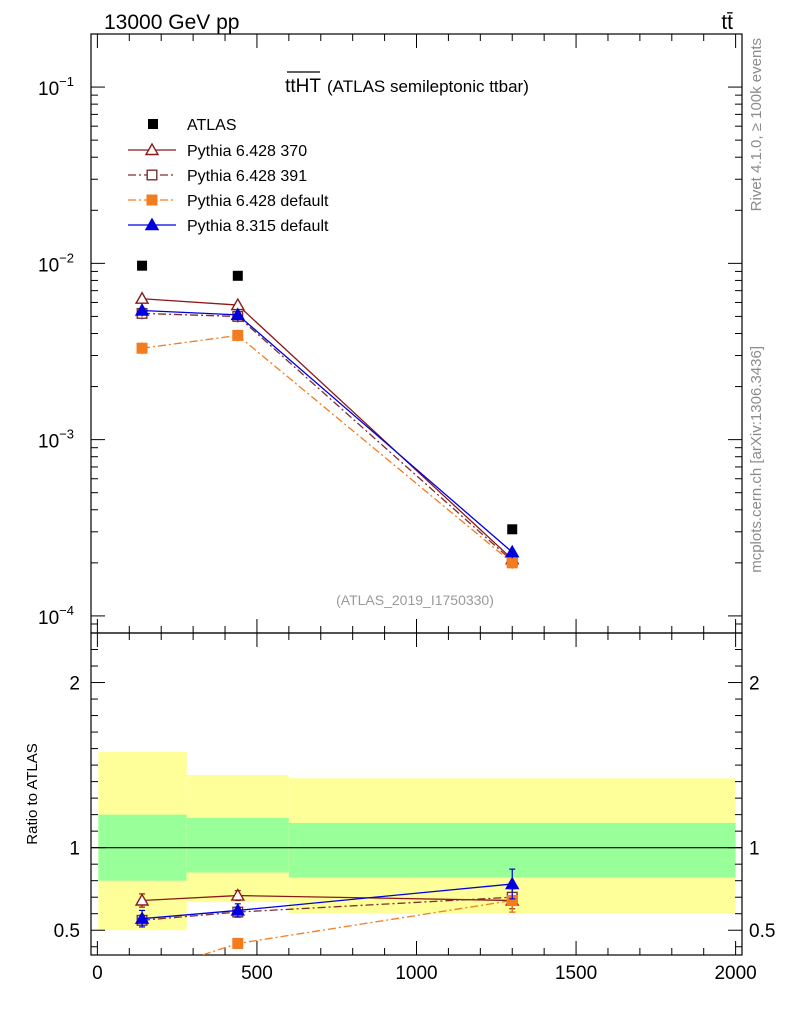 The width and height of the screenshot is (786, 1024). What do you see at coordinates (303, 86) in the screenshot?
I see `plot-title-main: ttHT` at bounding box center [303, 86].